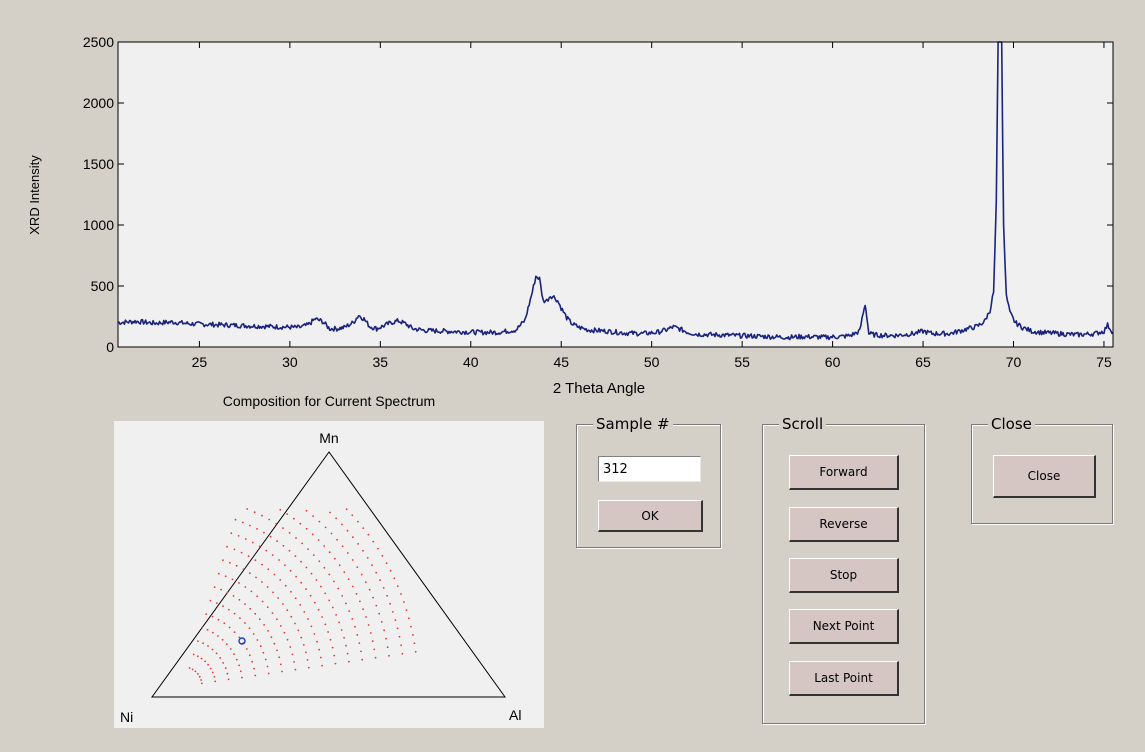 This screenshot has width=1145, height=752. What do you see at coordinates (1044, 476) in the screenshot?
I see `close-button: Close` at bounding box center [1044, 476].